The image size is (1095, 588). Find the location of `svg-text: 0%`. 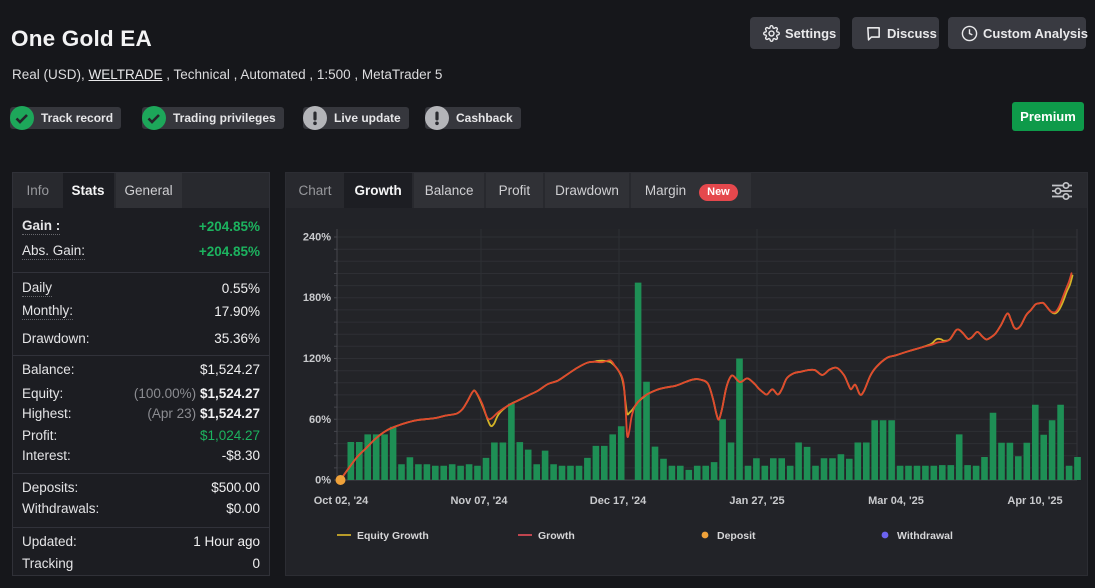

svg-text: 0% is located at coordinates (323, 481).